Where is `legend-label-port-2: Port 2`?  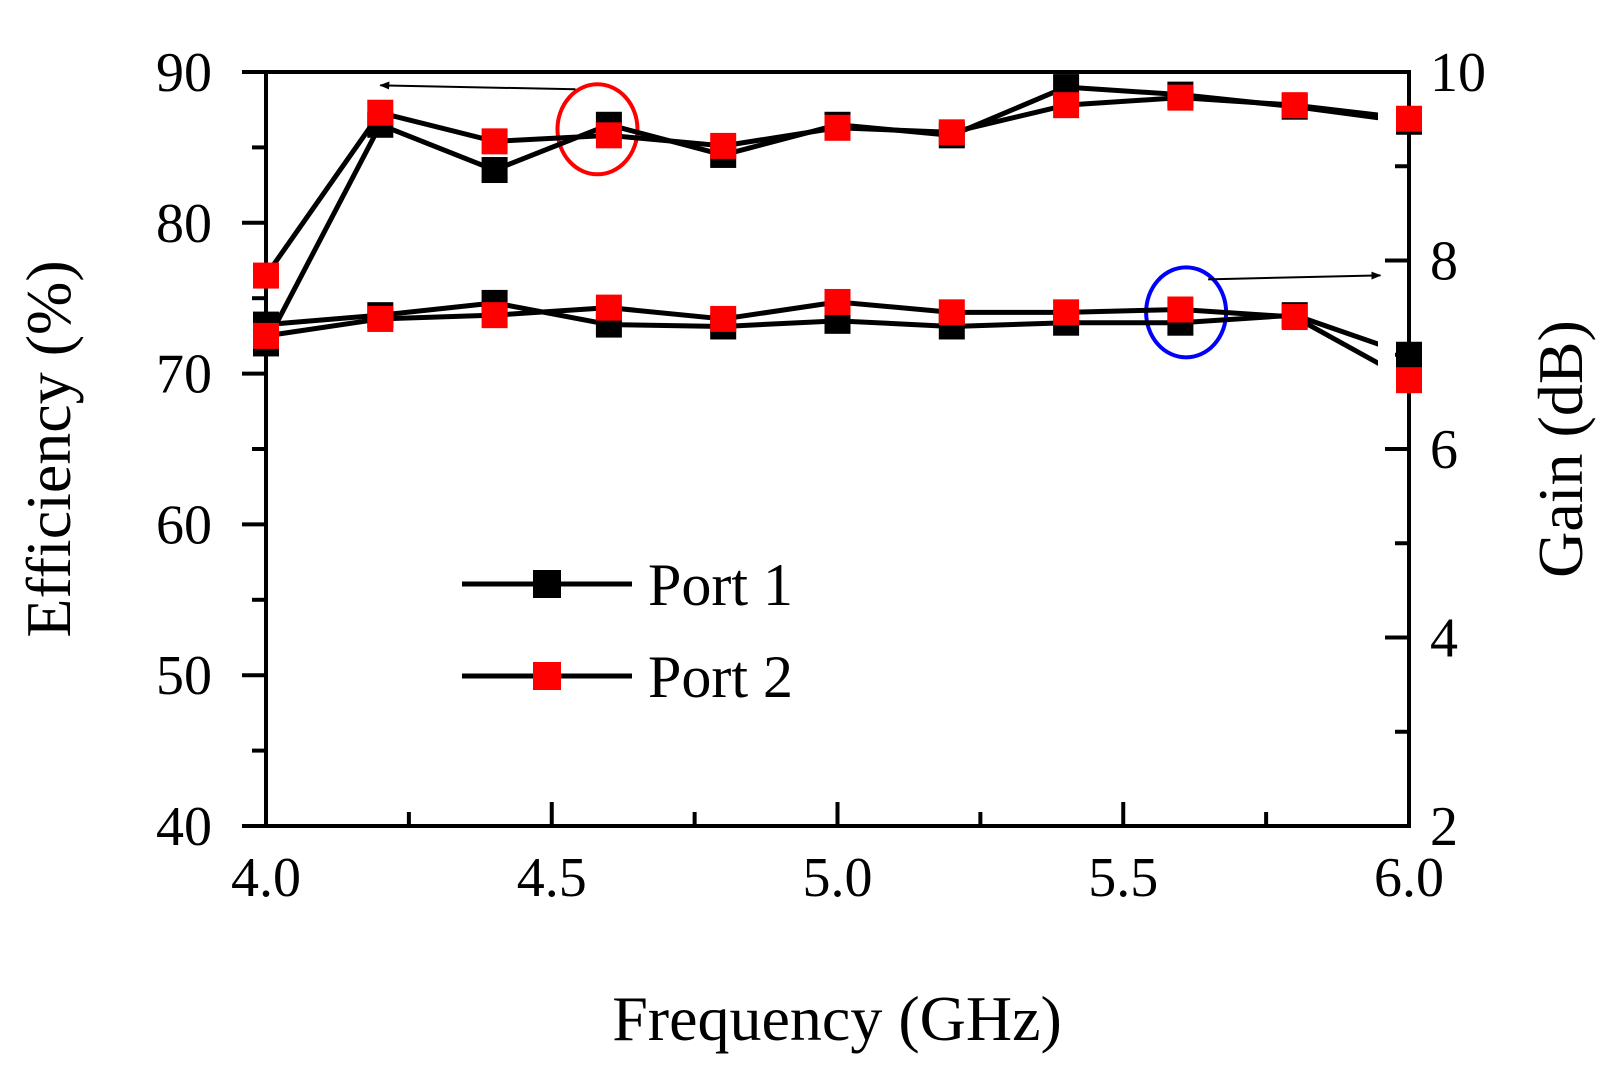 legend-label-port-2: Port 2 is located at coordinates (720, 677).